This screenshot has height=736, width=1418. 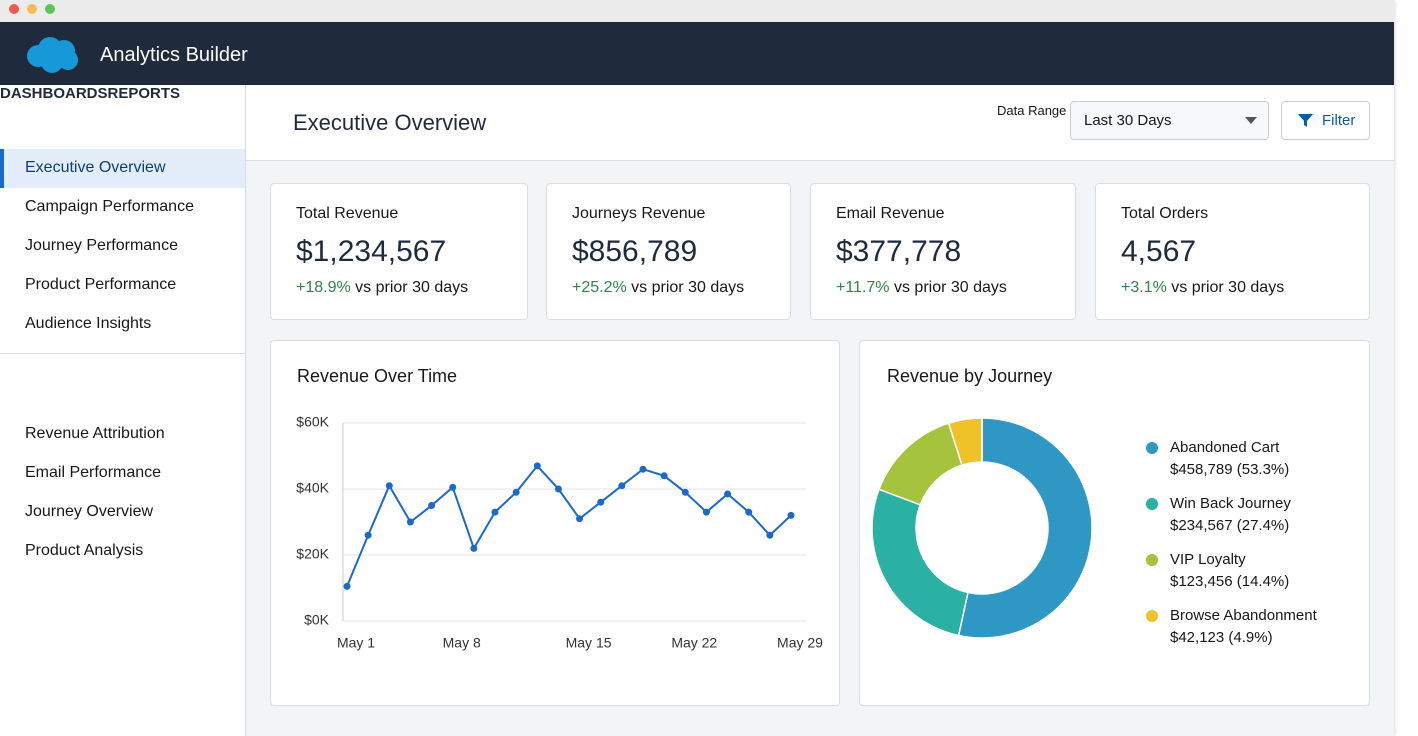 I want to click on chart-title: Revenue Over Time, so click(x=377, y=376).